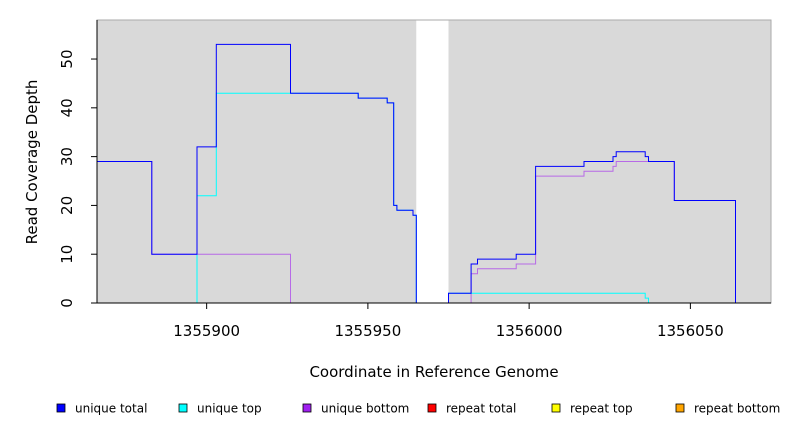 Image resolution: width=792 pixels, height=432 pixels. I want to click on legend-entry: repeat total, so click(471, 409).